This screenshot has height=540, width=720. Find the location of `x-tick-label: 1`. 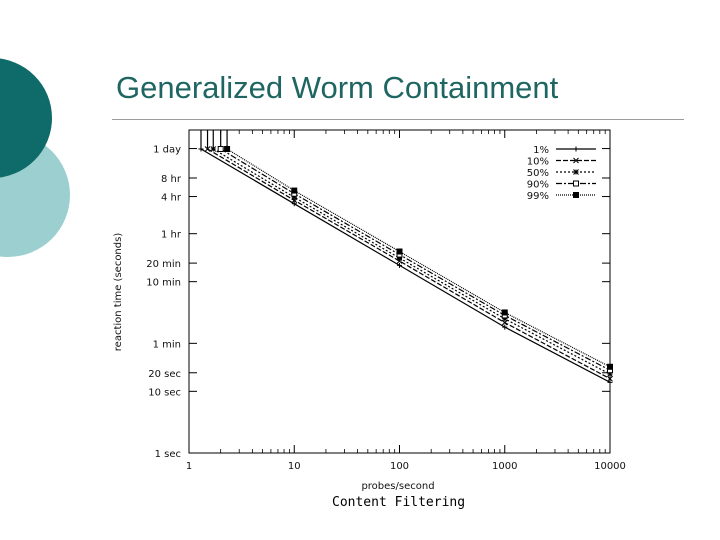

x-tick-label: 1 is located at coordinates (189, 466).